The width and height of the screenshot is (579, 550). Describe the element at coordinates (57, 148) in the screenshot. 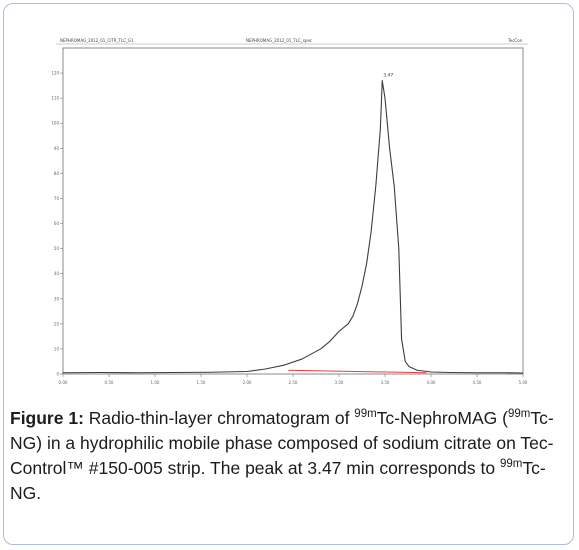

I see `y-tick-label: 90` at that location.